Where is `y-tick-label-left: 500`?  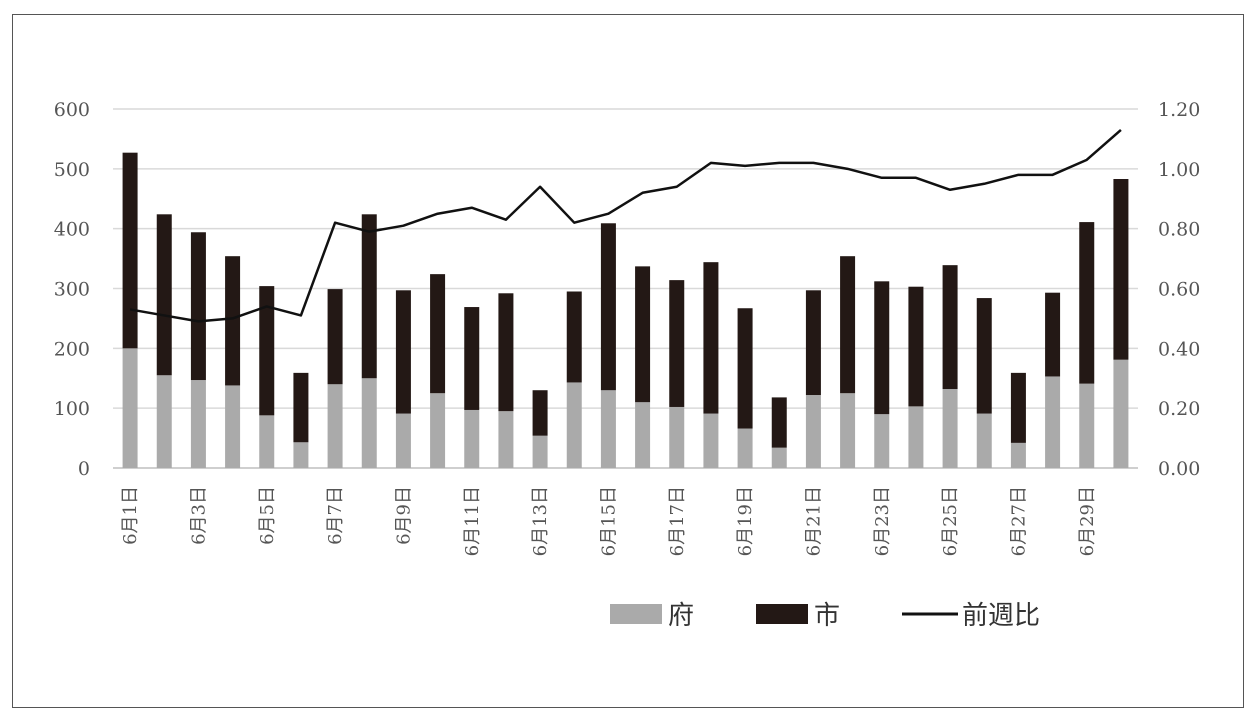
y-tick-label-left: 500 is located at coordinates (72, 170).